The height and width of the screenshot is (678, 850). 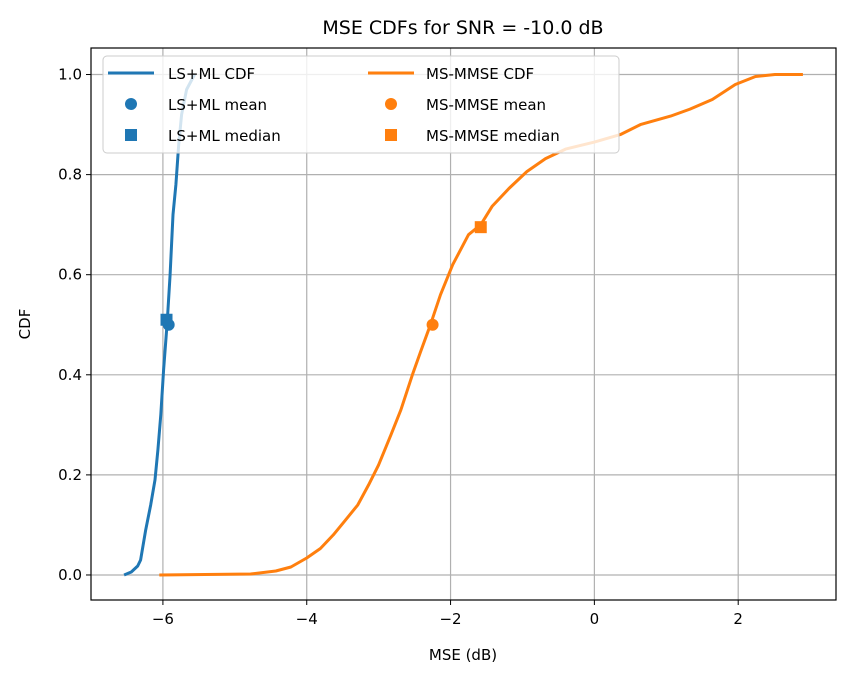 I want to click on legend-label: MS-MMSE median, so click(x=493, y=136).